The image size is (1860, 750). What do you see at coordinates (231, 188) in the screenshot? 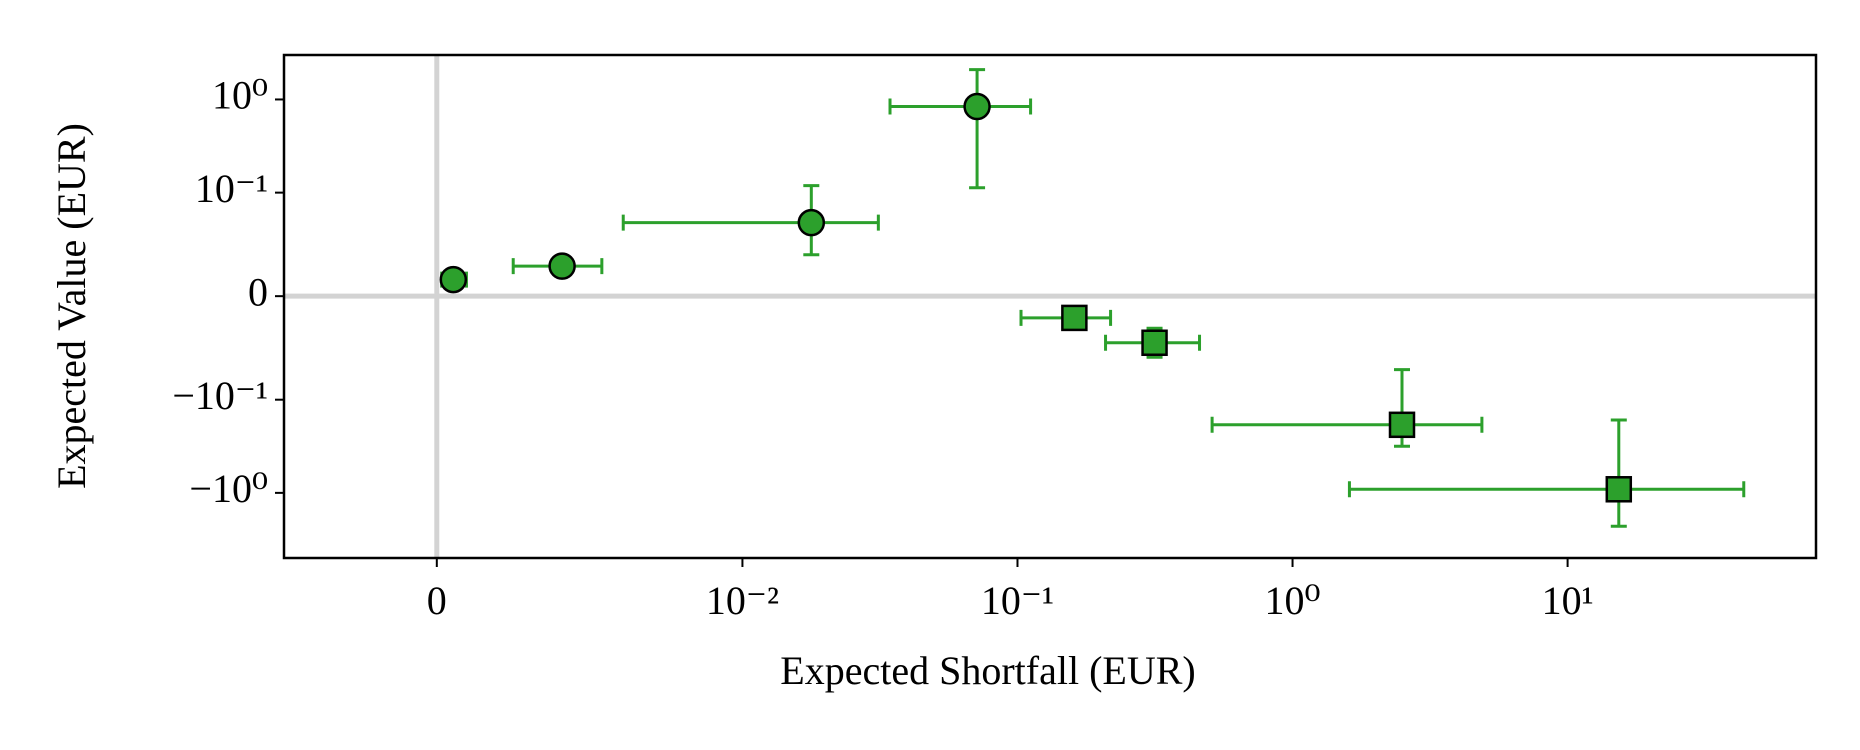
I see `y-tick-label: 10⁻¹` at bounding box center [231, 188].